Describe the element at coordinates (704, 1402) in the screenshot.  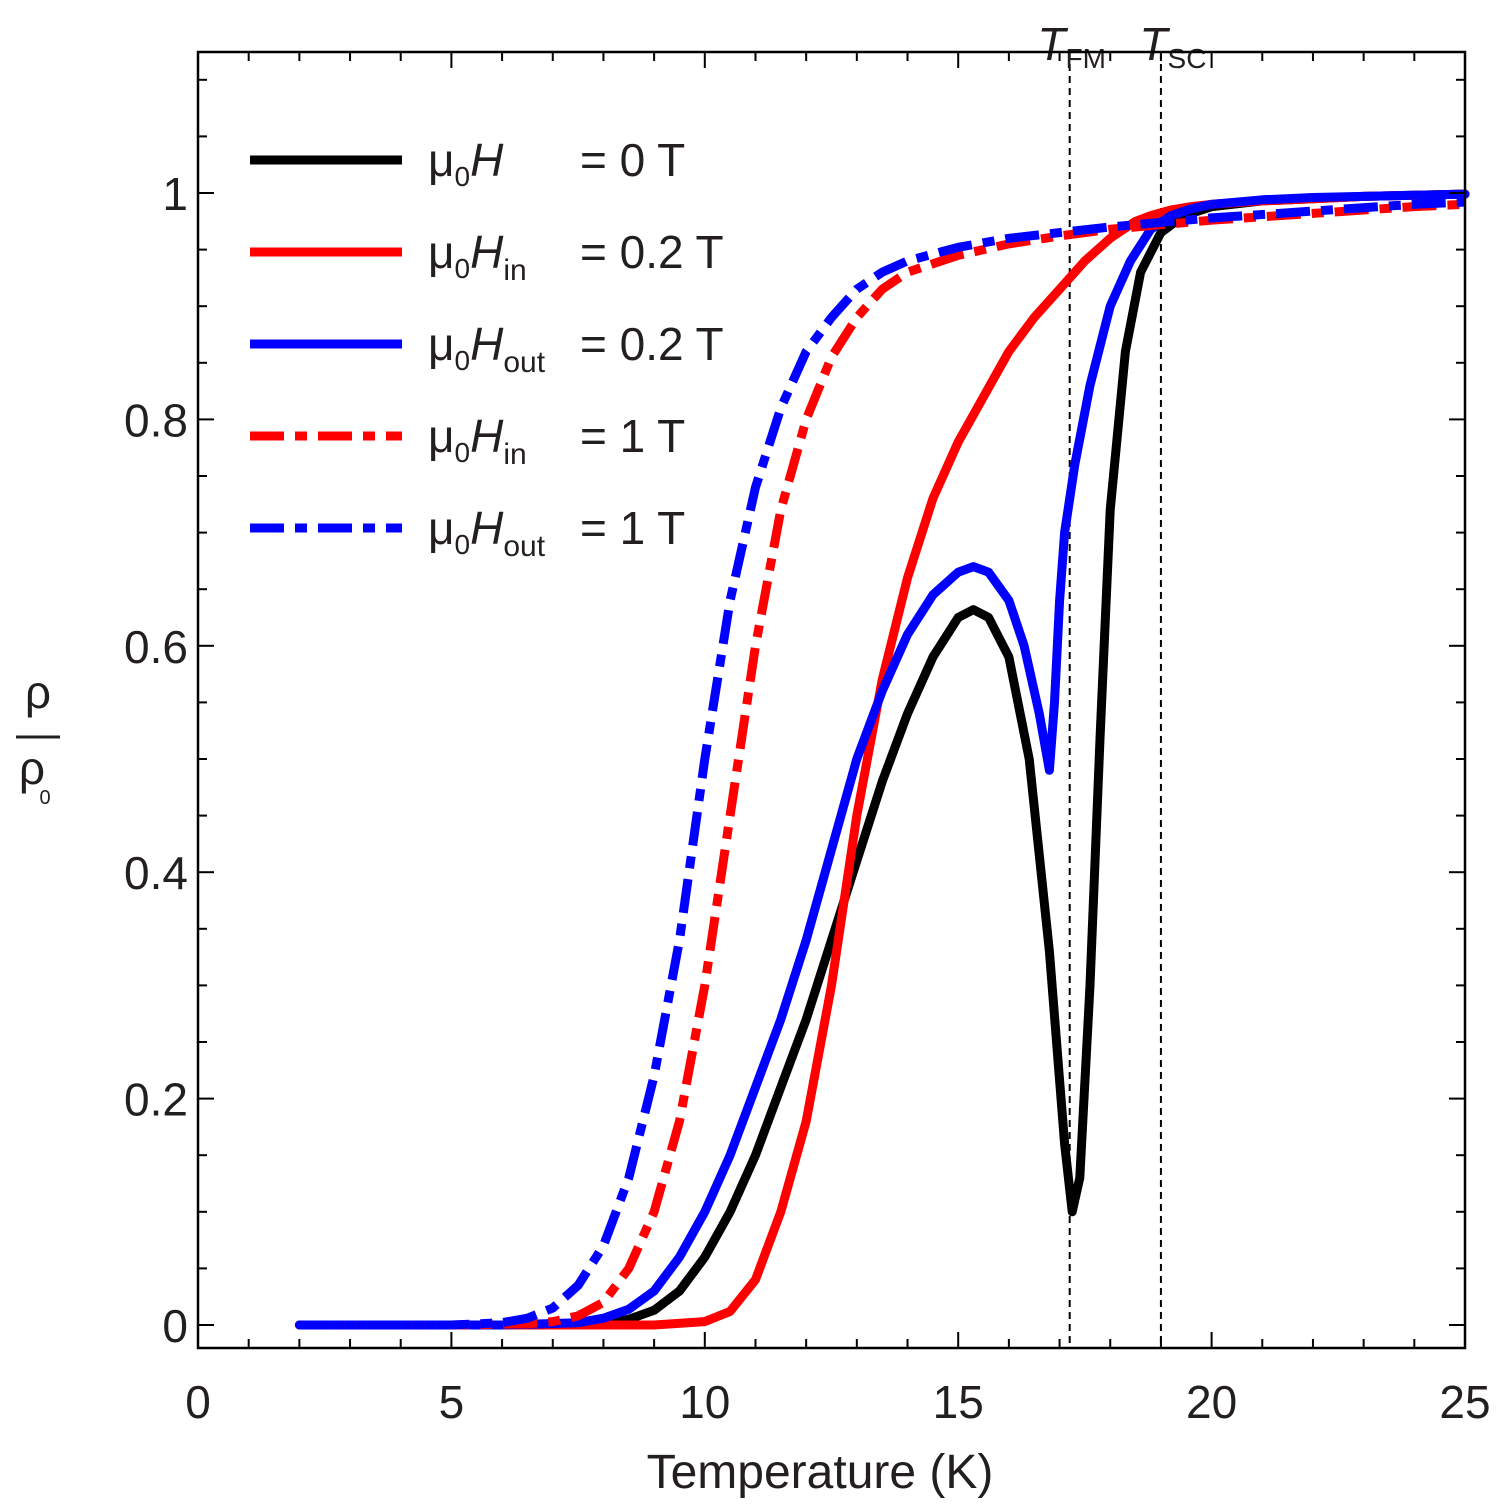
I see `x-tick-label: 10` at that location.